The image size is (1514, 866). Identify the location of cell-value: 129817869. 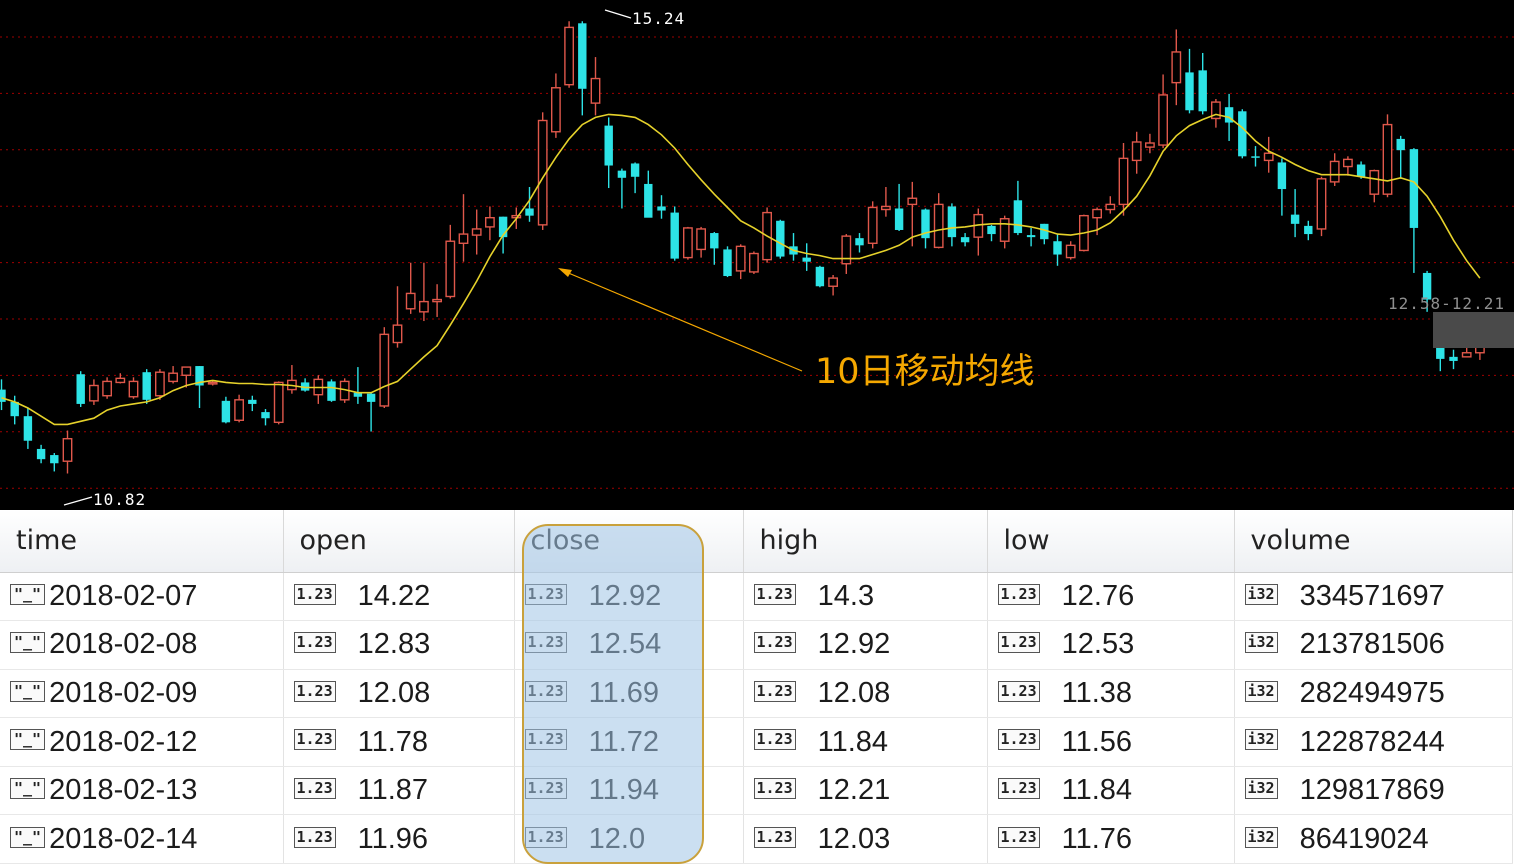
(1372, 790).